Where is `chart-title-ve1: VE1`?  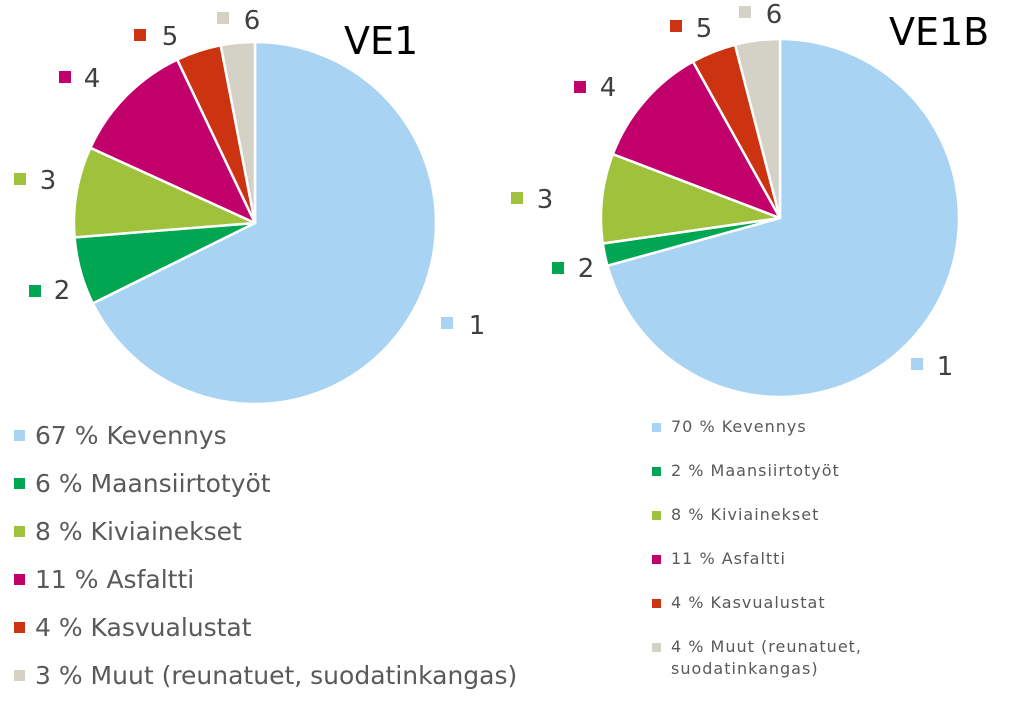 chart-title-ve1: VE1 is located at coordinates (381, 41).